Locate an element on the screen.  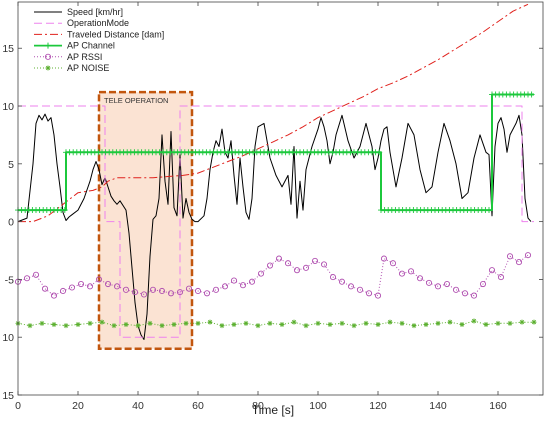
y-tick-label: 0 is located at coordinates (11, 223).